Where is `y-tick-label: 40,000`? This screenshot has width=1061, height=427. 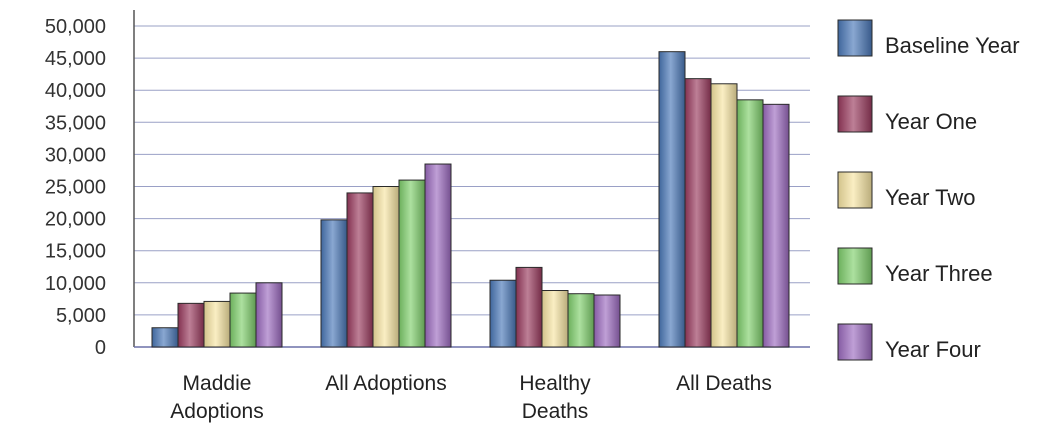
y-tick-label: 40,000 is located at coordinates (75, 91).